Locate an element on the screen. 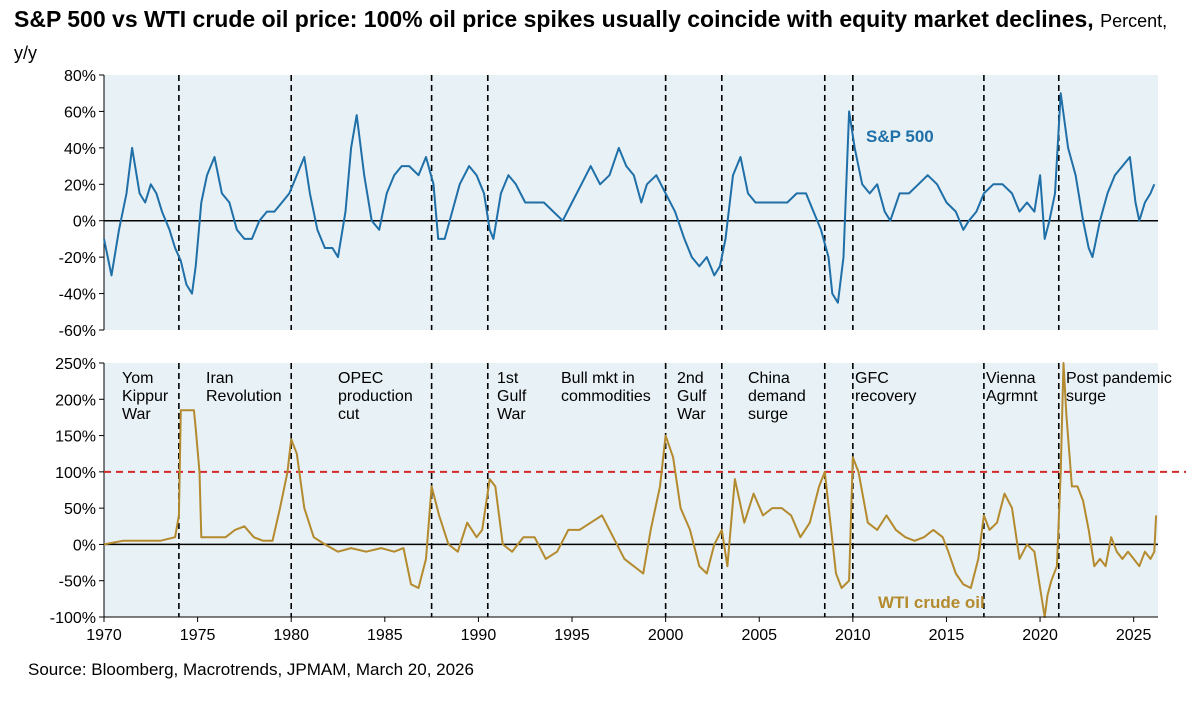 This screenshot has width=1200, height=702. y-tick-label: -50% is located at coordinates (77, 582).